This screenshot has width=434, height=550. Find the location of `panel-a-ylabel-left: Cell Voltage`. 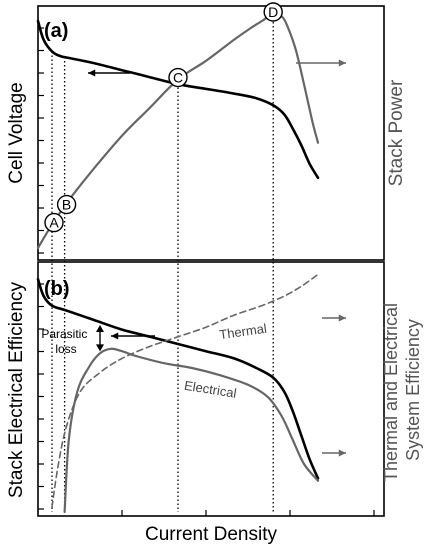

panel-a-ylabel-left: Cell Voltage is located at coordinates (16, 132).